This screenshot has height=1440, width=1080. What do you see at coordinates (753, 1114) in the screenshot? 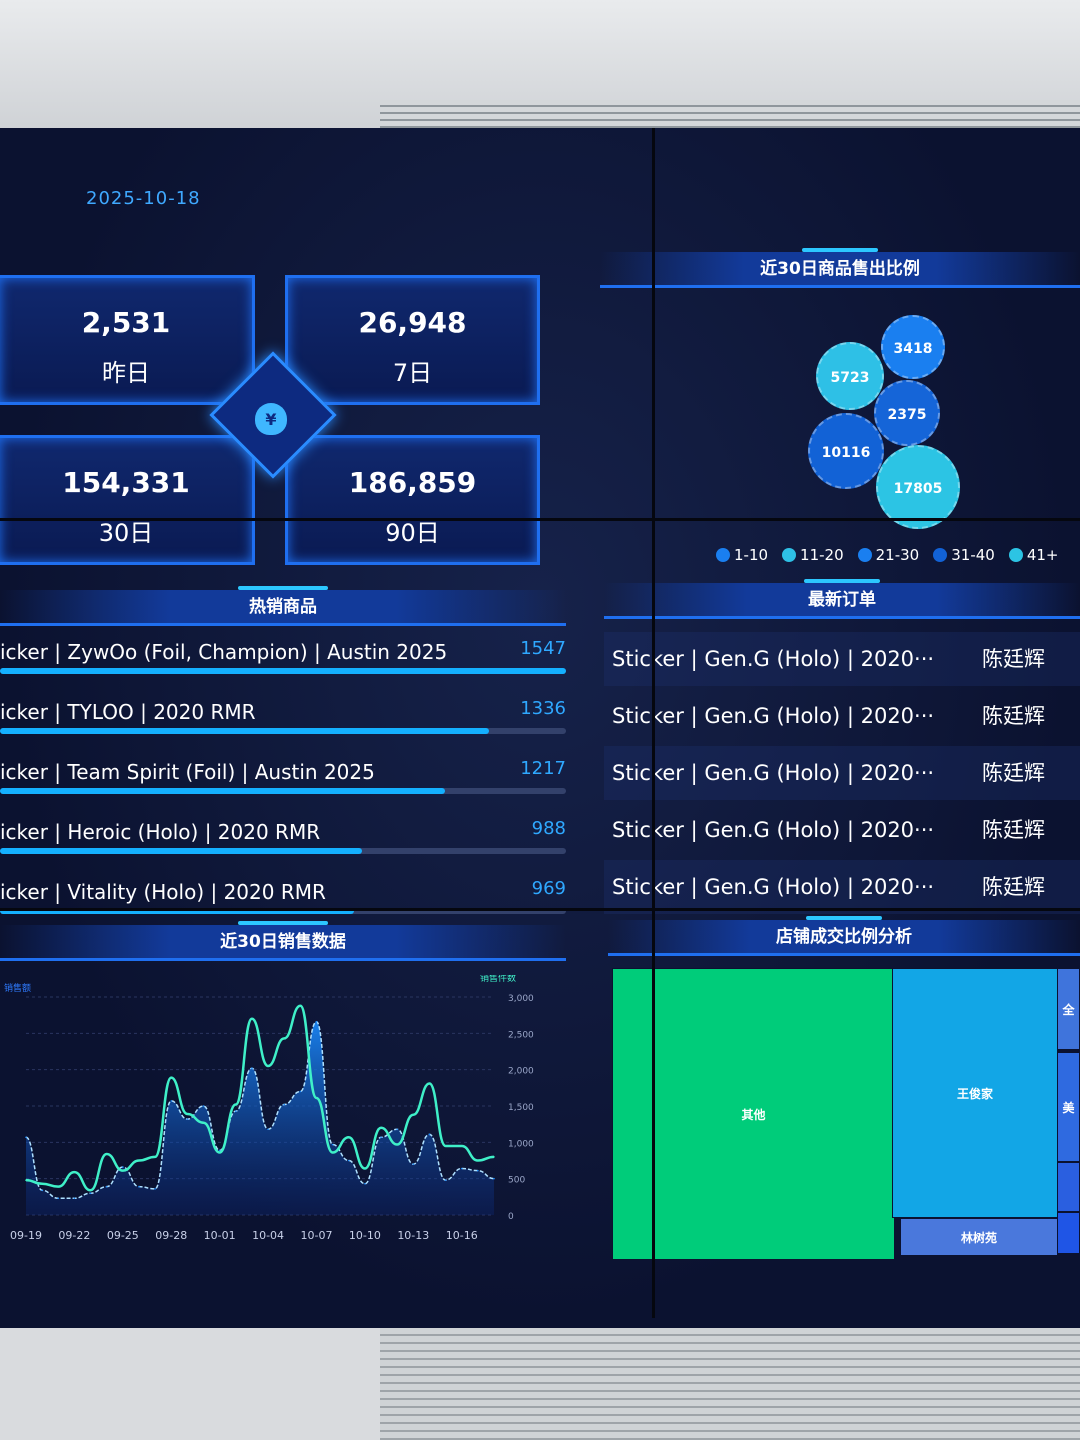
I see `treemap-cell: 其他` at bounding box center [753, 1114].